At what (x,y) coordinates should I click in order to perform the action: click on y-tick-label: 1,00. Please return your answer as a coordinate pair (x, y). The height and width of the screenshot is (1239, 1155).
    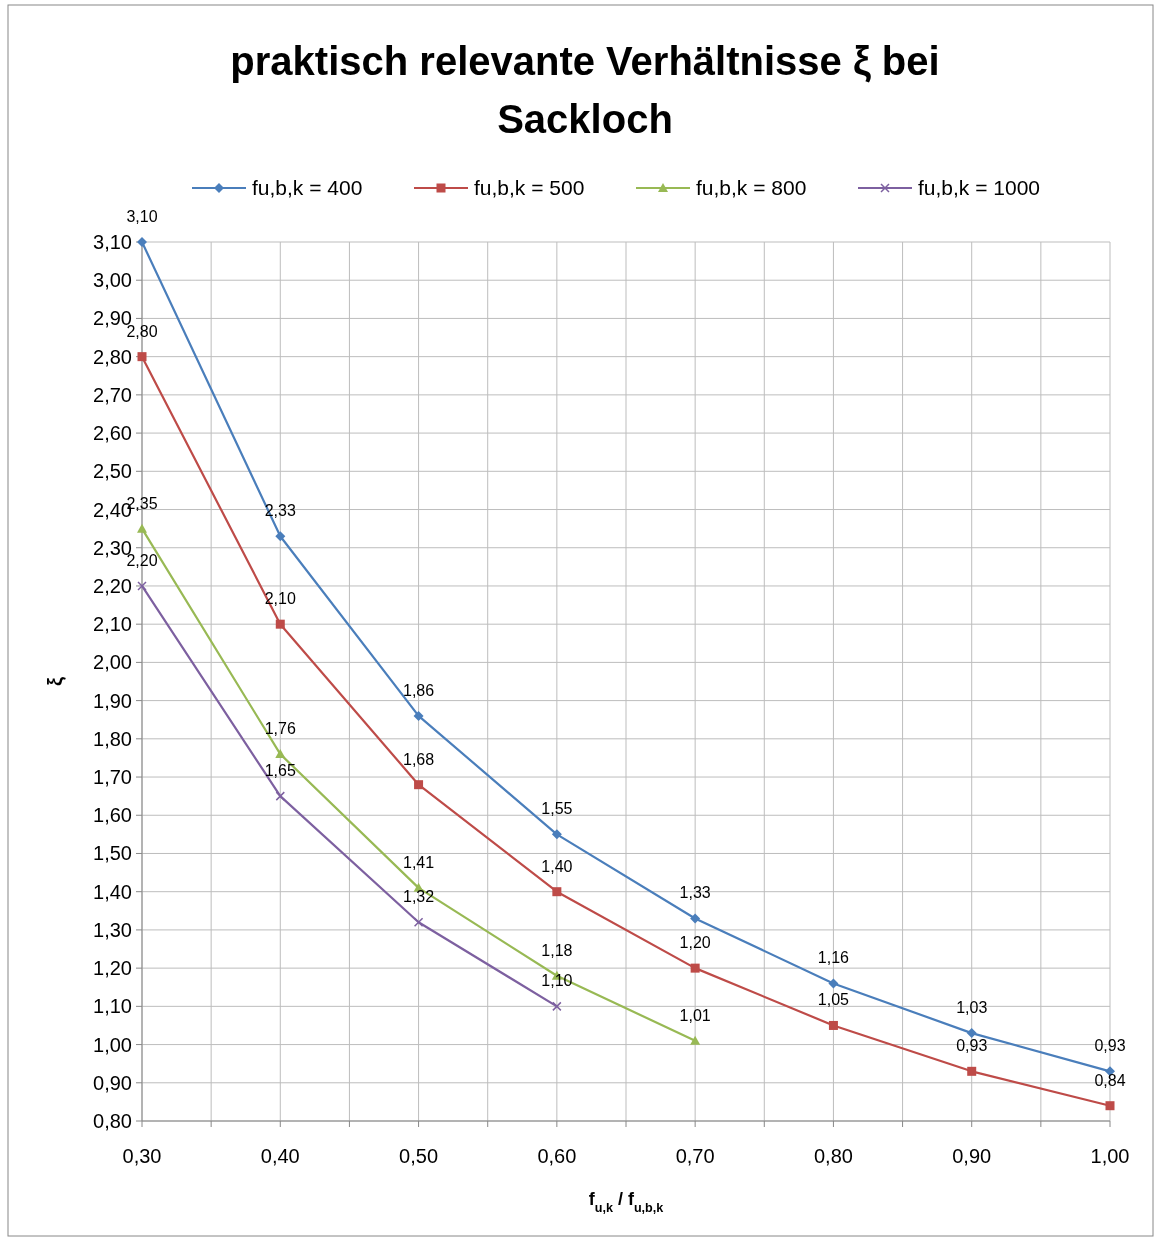
    Looking at the image, I should click on (112, 1044).